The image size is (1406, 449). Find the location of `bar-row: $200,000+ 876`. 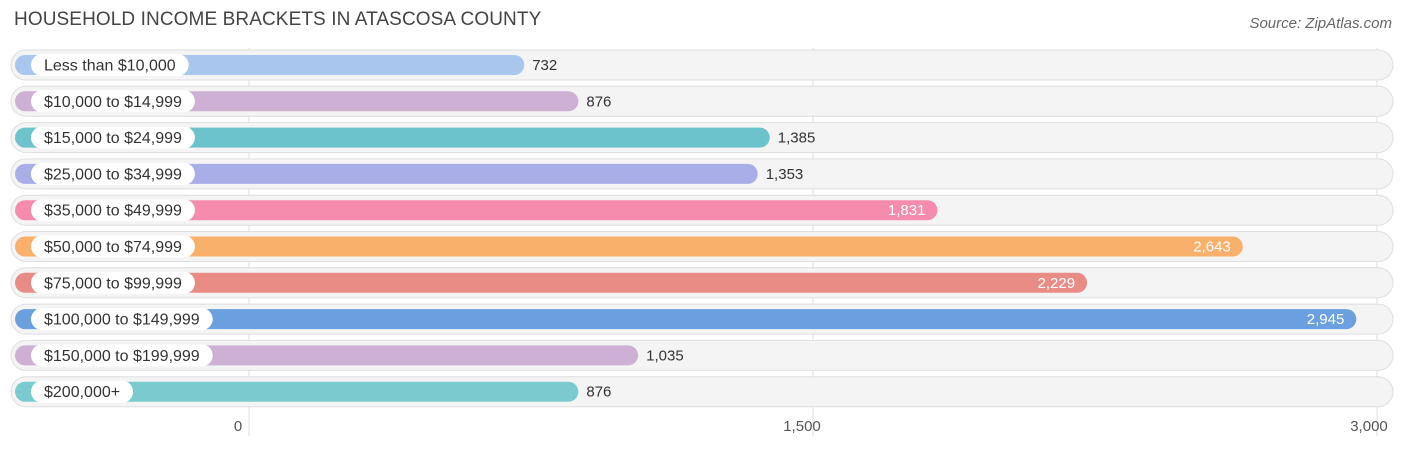

bar-row: $200,000+ 876 is located at coordinates (702, 392).